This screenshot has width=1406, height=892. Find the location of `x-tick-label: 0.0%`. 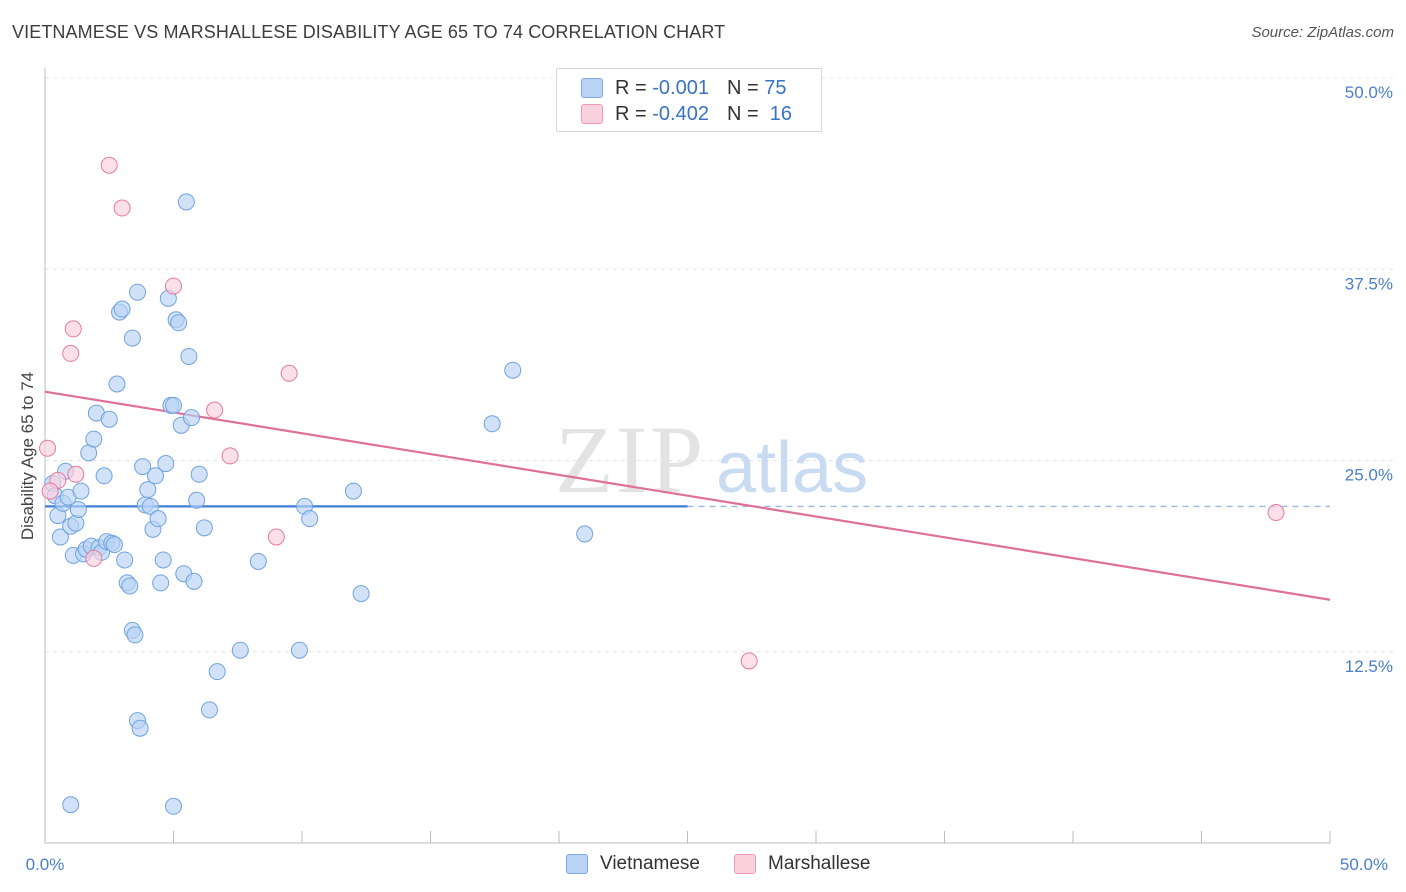

x-tick-label: 0.0% is located at coordinates (45, 864).